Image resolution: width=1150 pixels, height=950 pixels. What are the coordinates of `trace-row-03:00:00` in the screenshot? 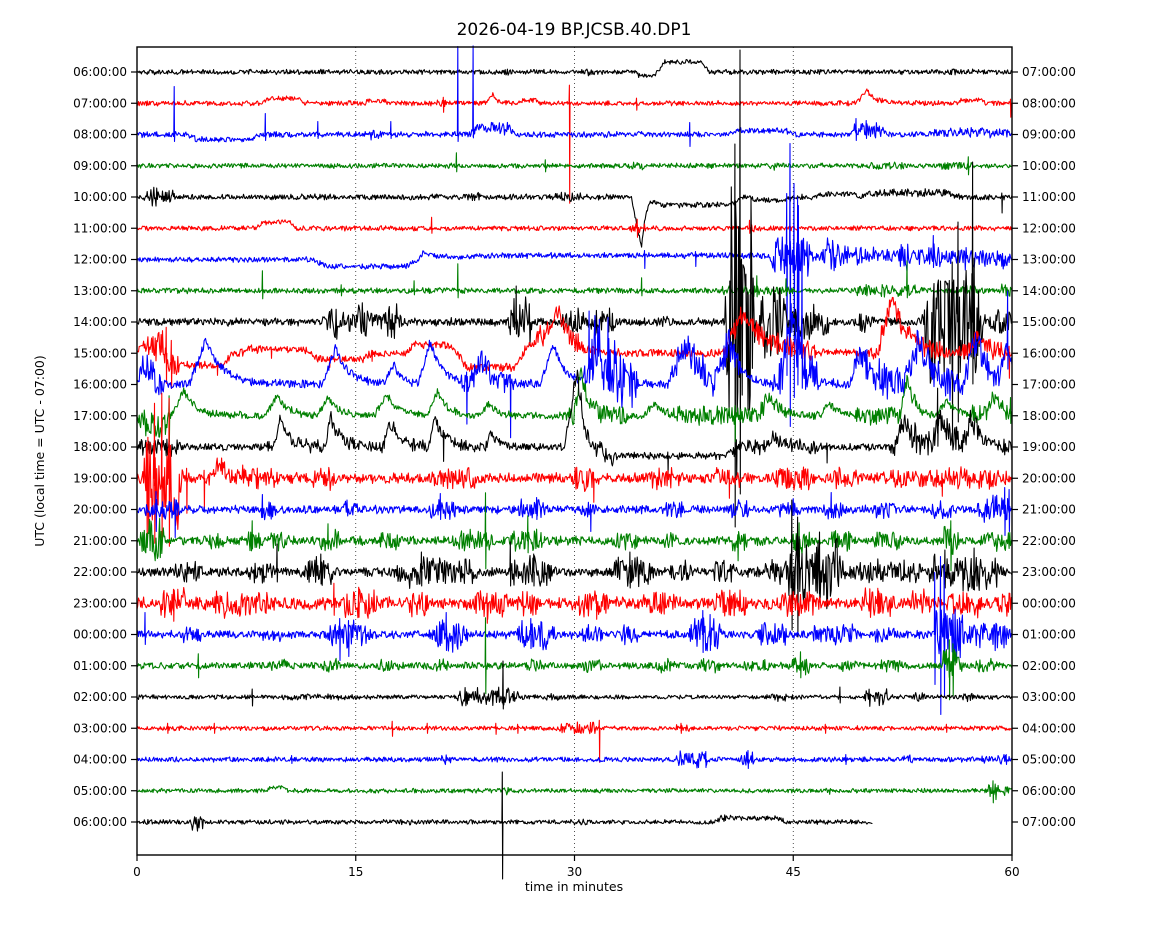 It's located at (574, 741).